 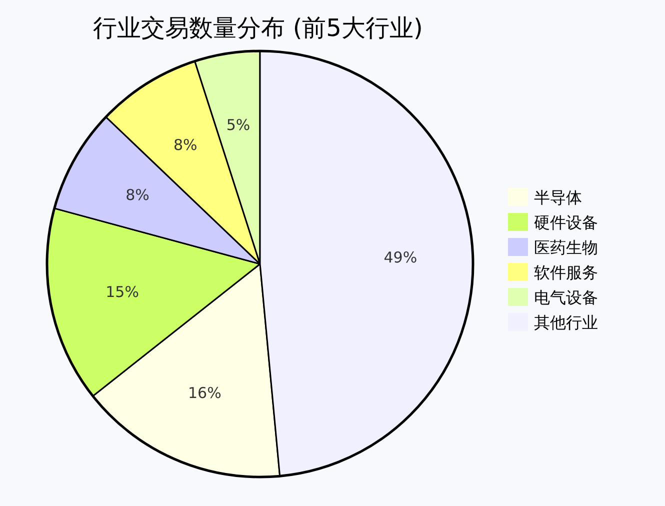 I want to click on data-label: 15%, so click(x=122, y=292).